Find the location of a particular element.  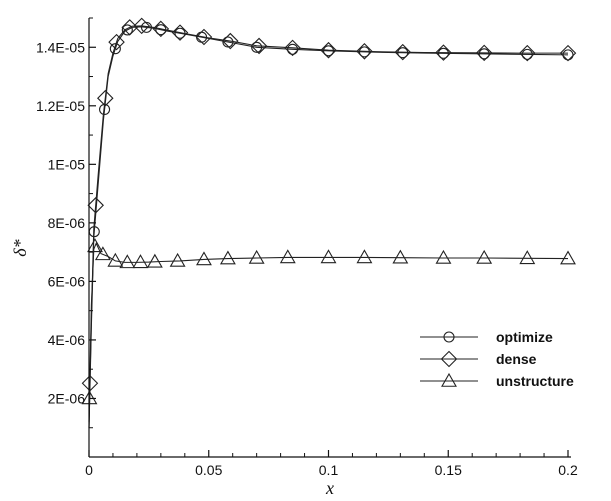

y-tick-label: 1E-05 is located at coordinates (67, 164).